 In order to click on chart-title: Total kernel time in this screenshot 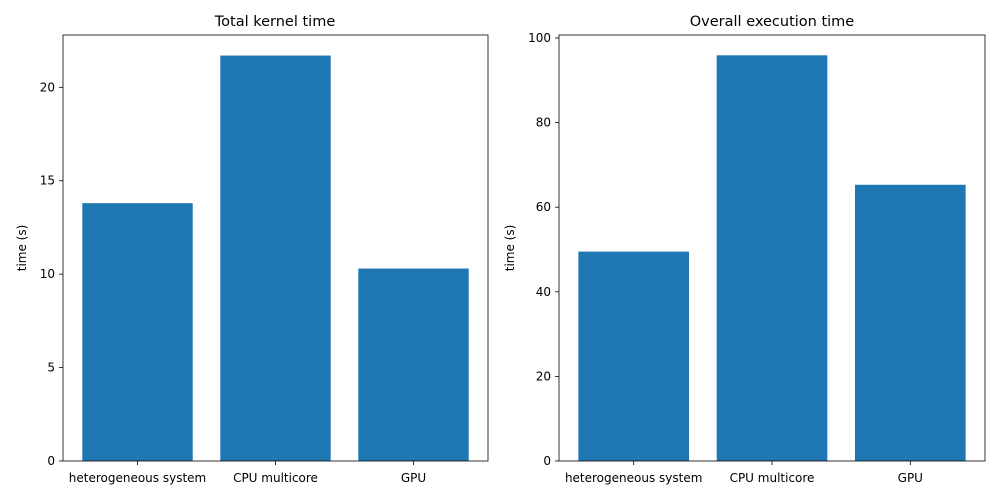, I will do `click(275, 22)`.